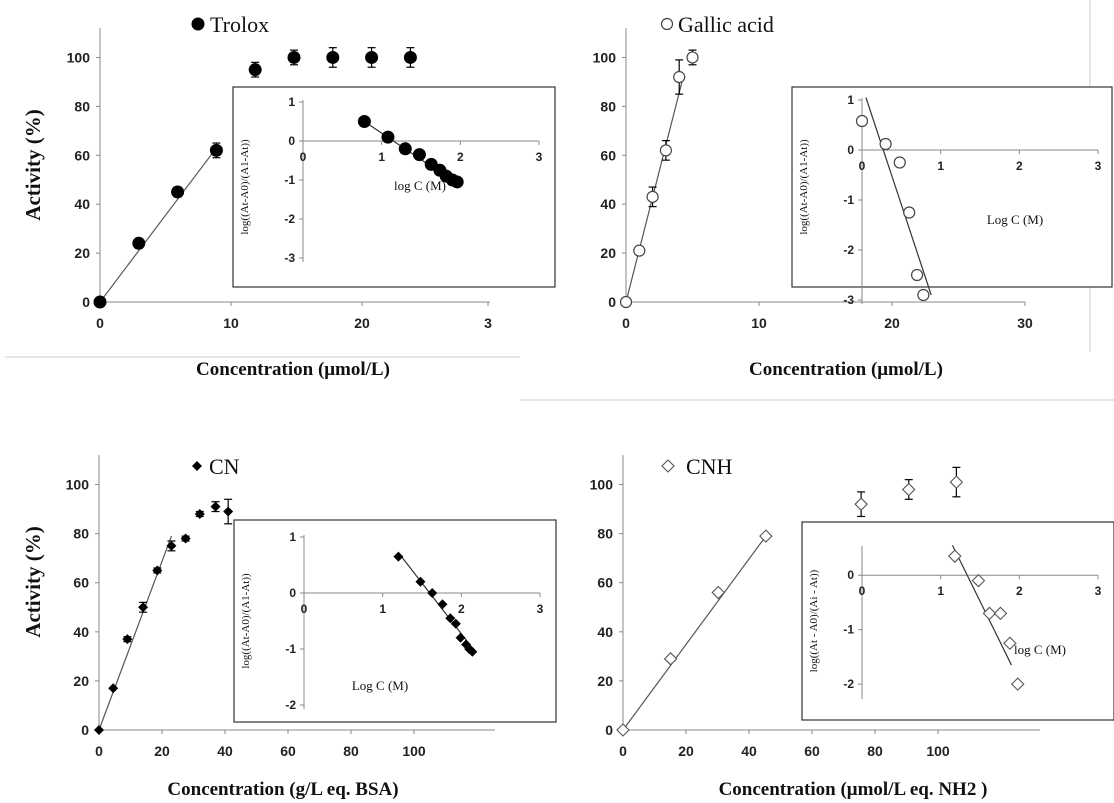 Image resolution: width=1114 pixels, height=803 pixels. I want to click on inset-frame, so click(952, 187).